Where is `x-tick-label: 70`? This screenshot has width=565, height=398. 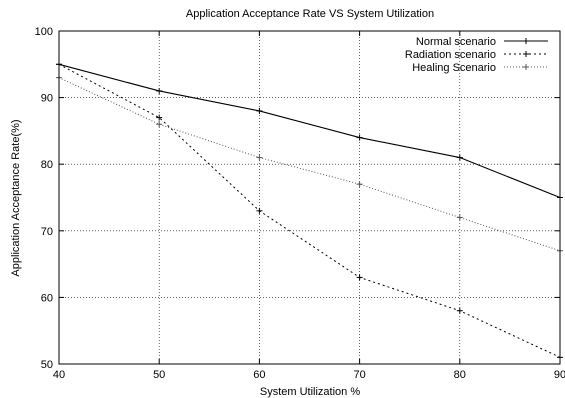
x-tick-label: 70 is located at coordinates (359, 375).